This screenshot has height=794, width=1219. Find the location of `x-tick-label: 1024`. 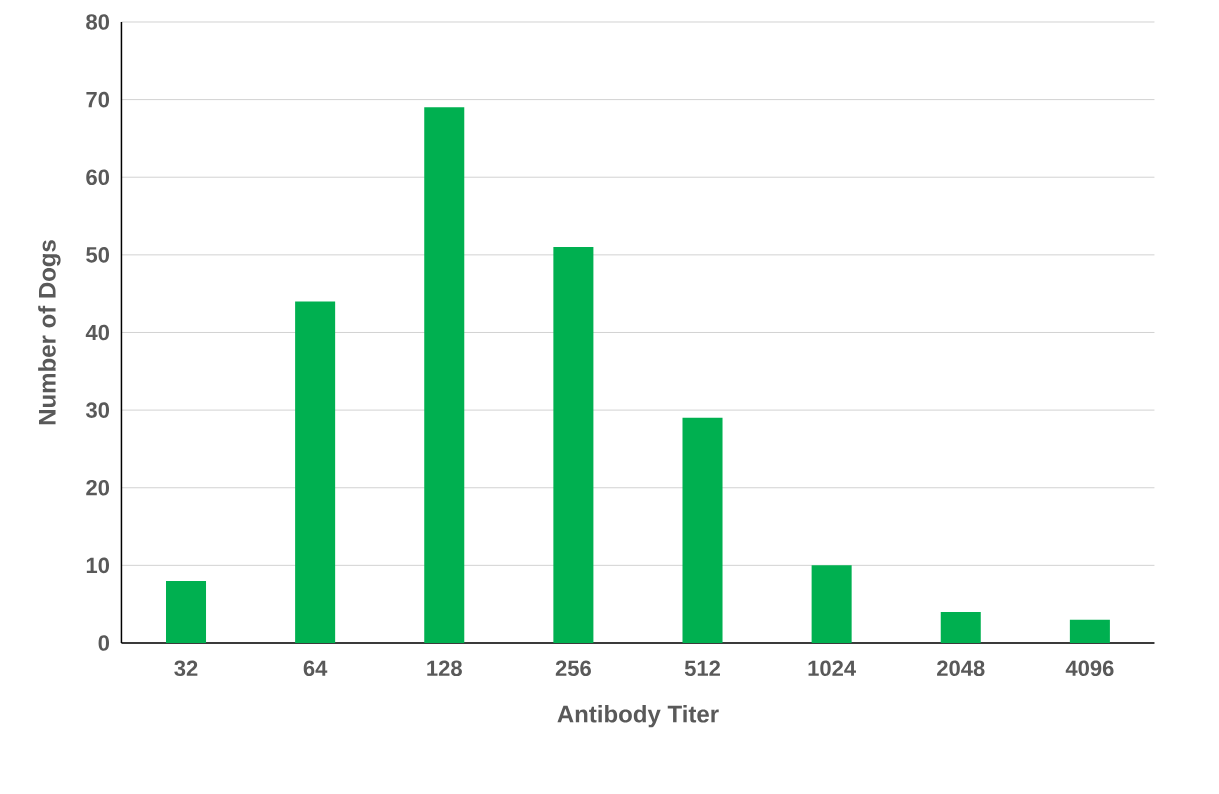

x-tick-label: 1024 is located at coordinates (832, 668).